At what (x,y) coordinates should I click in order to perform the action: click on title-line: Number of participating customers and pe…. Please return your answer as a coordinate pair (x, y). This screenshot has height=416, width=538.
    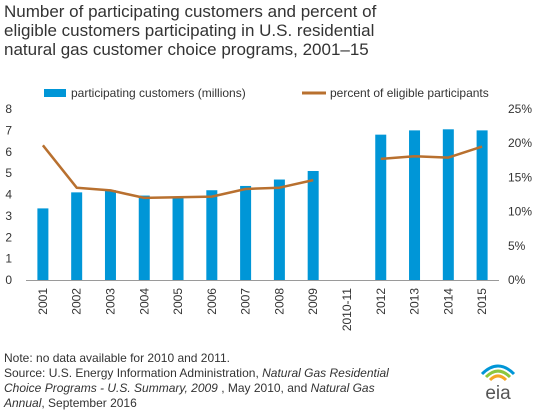
    Looking at the image, I should click on (190, 11).